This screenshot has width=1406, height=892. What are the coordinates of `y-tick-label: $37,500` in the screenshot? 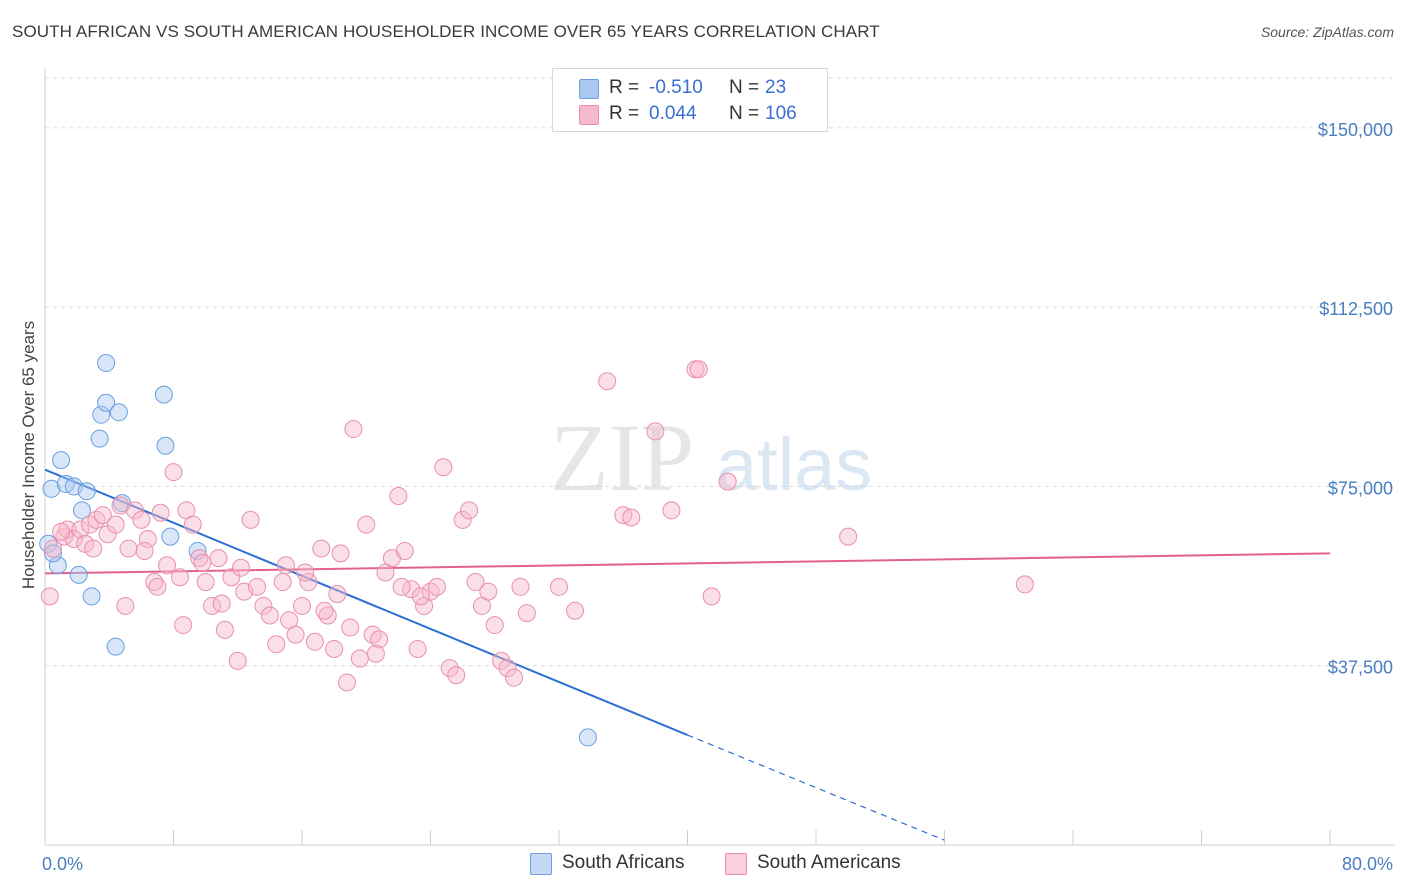 It's located at (1360, 668).